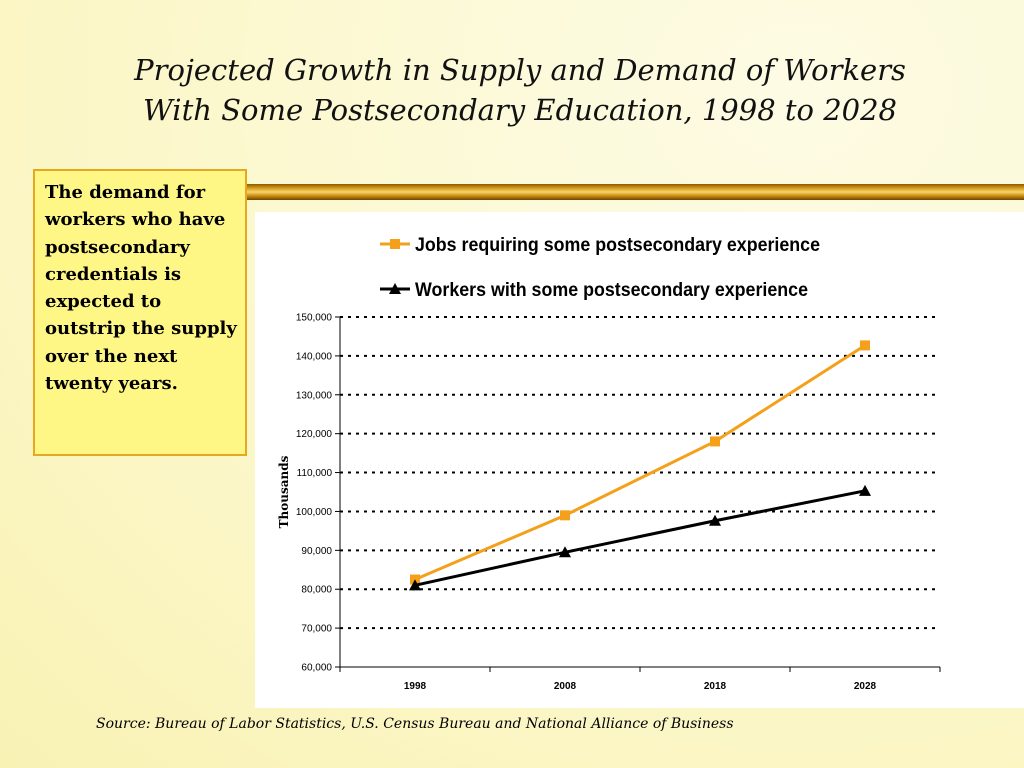  What do you see at coordinates (314, 512) in the screenshot?
I see `y-tick-label: 100,000` at bounding box center [314, 512].